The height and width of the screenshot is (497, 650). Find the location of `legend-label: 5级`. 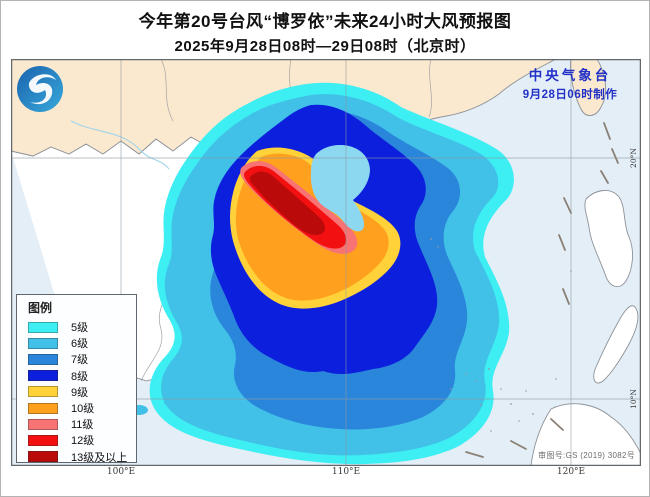

legend-label: 5级 is located at coordinates (80, 328).